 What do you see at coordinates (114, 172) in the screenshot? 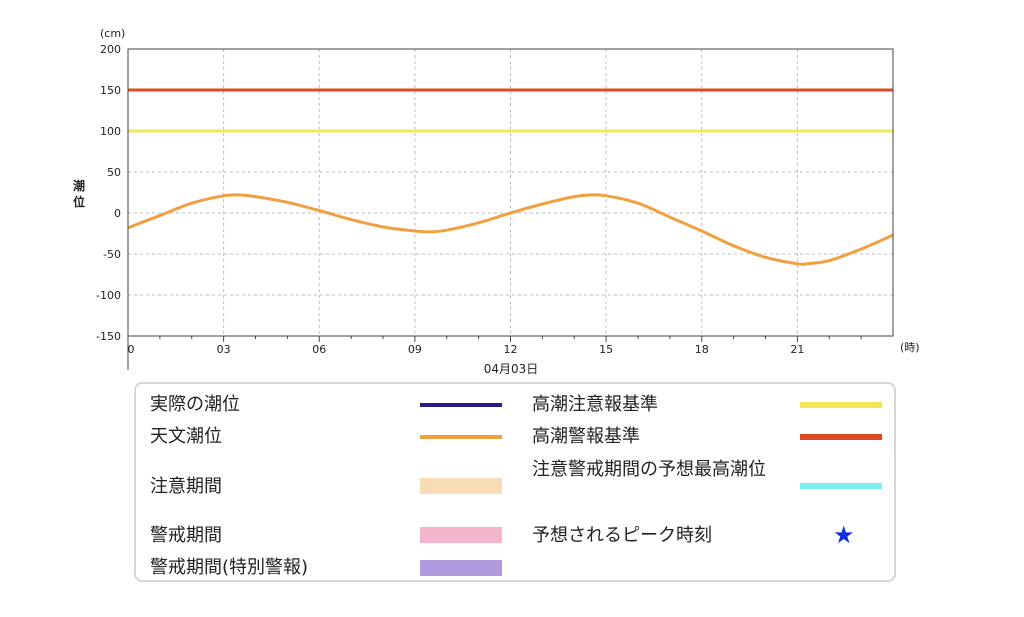
I see `y-tick-label: 50` at bounding box center [114, 172].